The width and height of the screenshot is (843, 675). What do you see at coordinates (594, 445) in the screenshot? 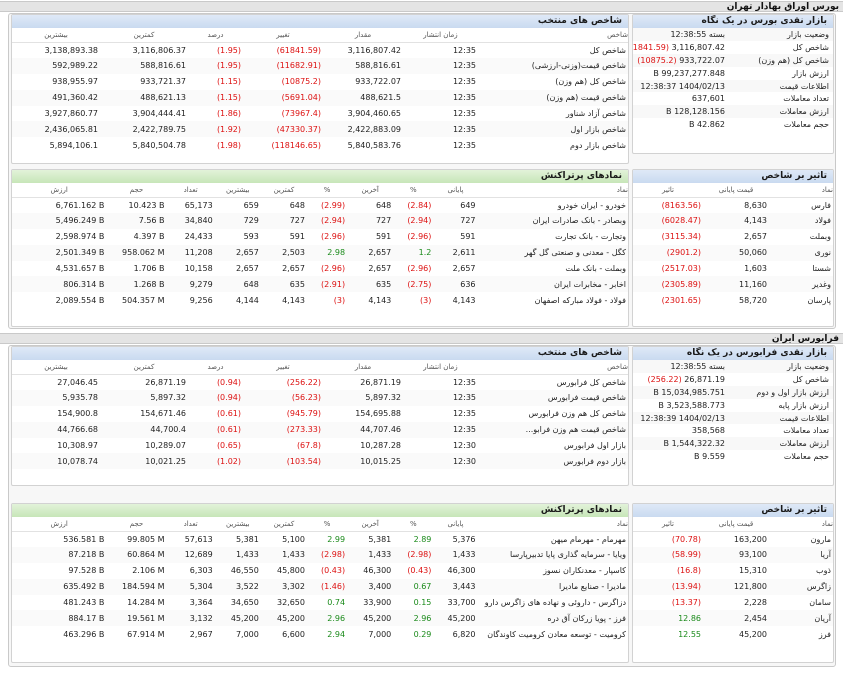
I see `symbol-cell: بازار اول فرابورس` at bounding box center [594, 445].